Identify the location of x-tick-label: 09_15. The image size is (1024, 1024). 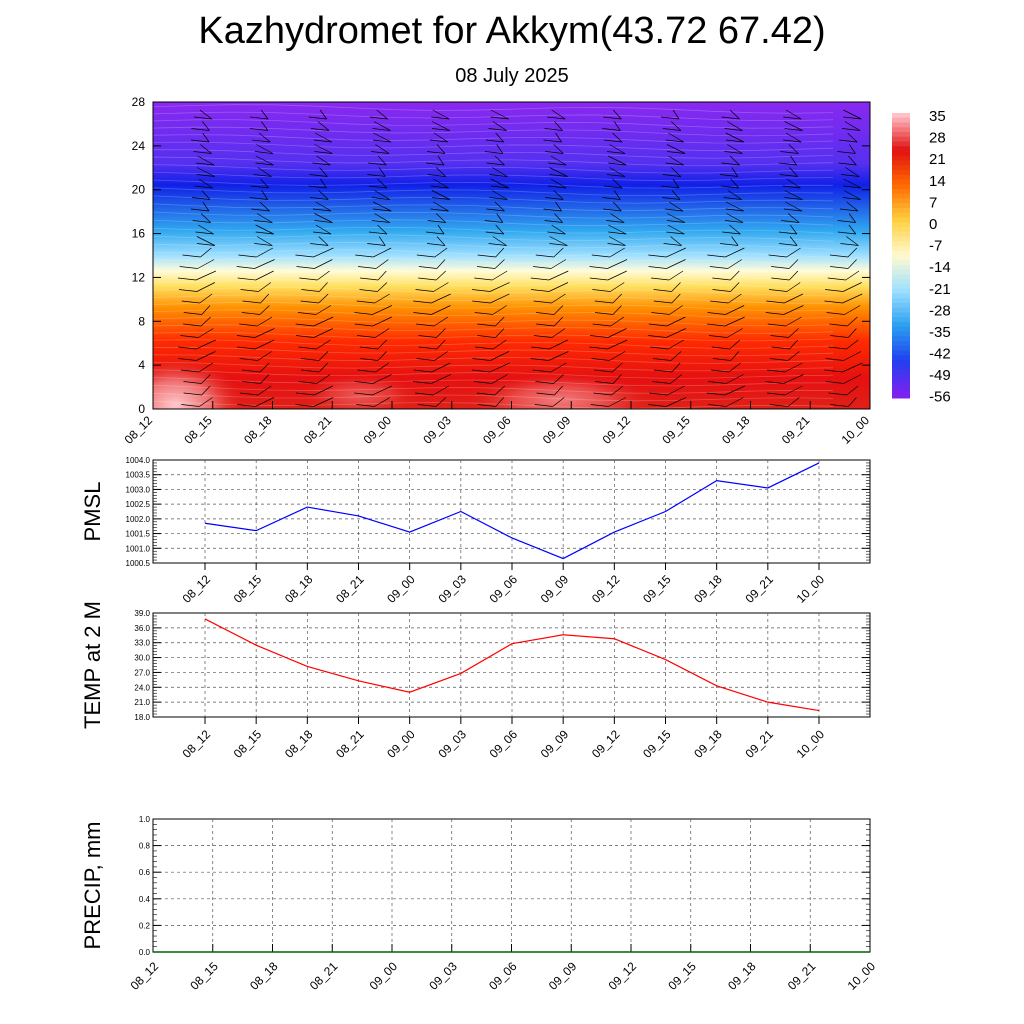
(657, 589).